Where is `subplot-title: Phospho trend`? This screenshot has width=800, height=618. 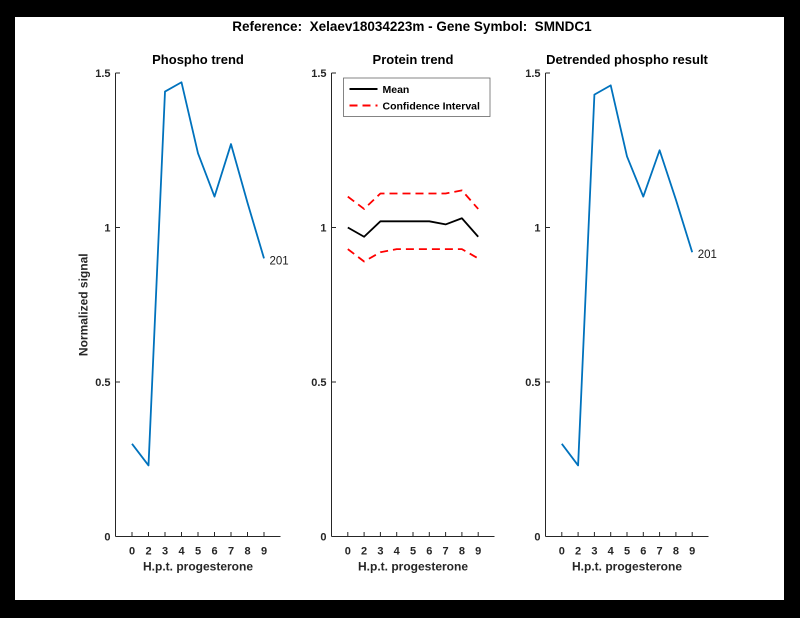
subplot-title: Phospho trend is located at coordinates (198, 59).